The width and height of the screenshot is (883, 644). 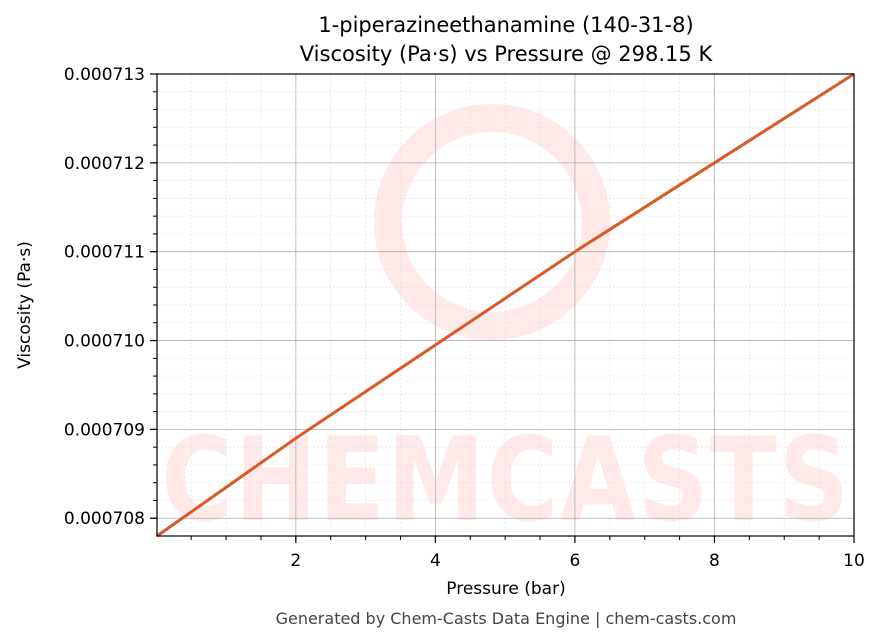 What do you see at coordinates (104, 430) in the screenshot?
I see `y-tick-label: 0.000709` at bounding box center [104, 430].